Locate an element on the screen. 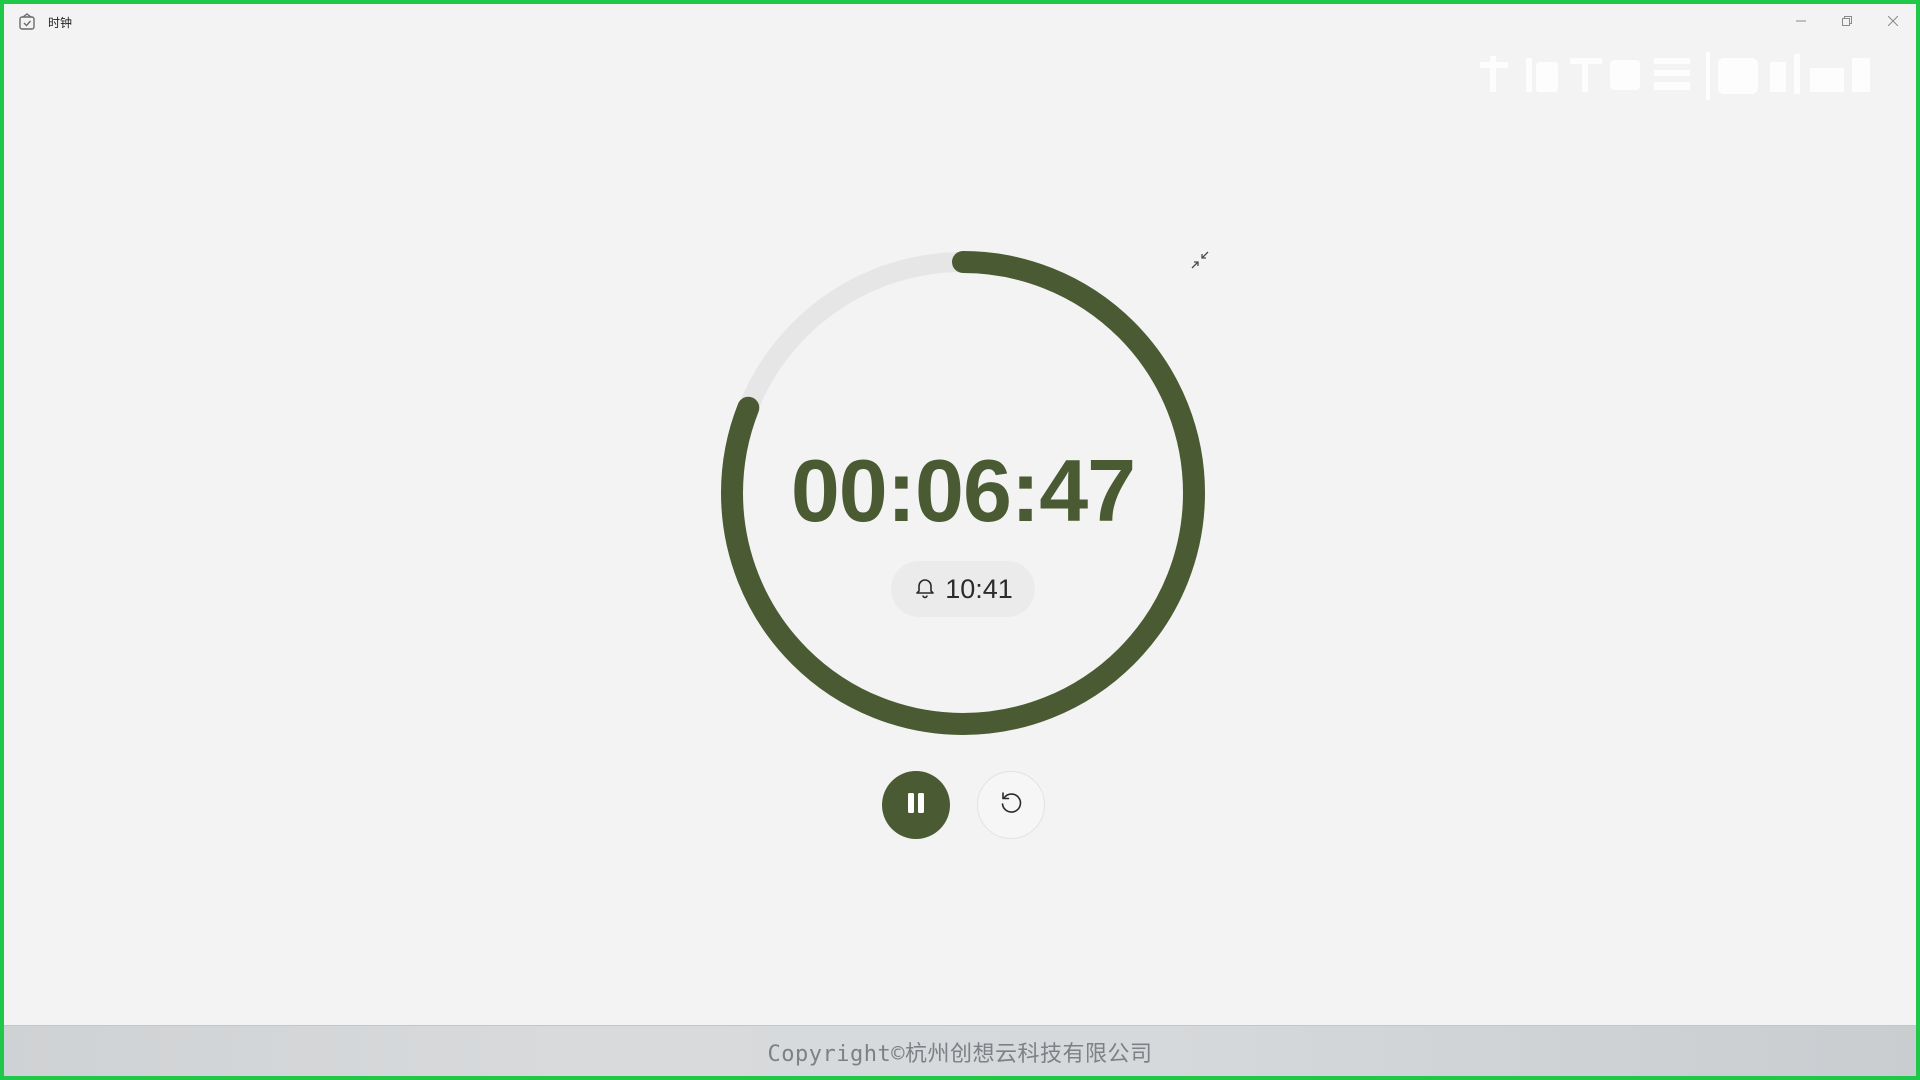  alarm-time-pill: 10:41 is located at coordinates (963, 589).